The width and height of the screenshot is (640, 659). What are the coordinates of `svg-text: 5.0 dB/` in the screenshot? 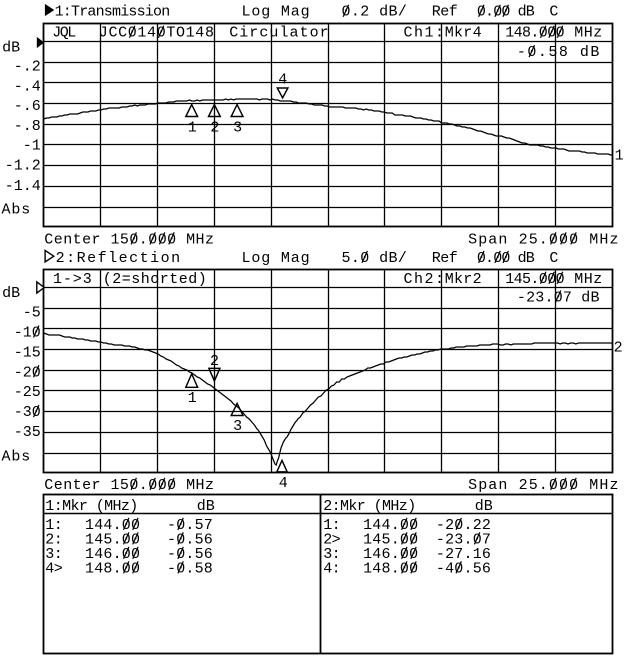 It's located at (375, 258).